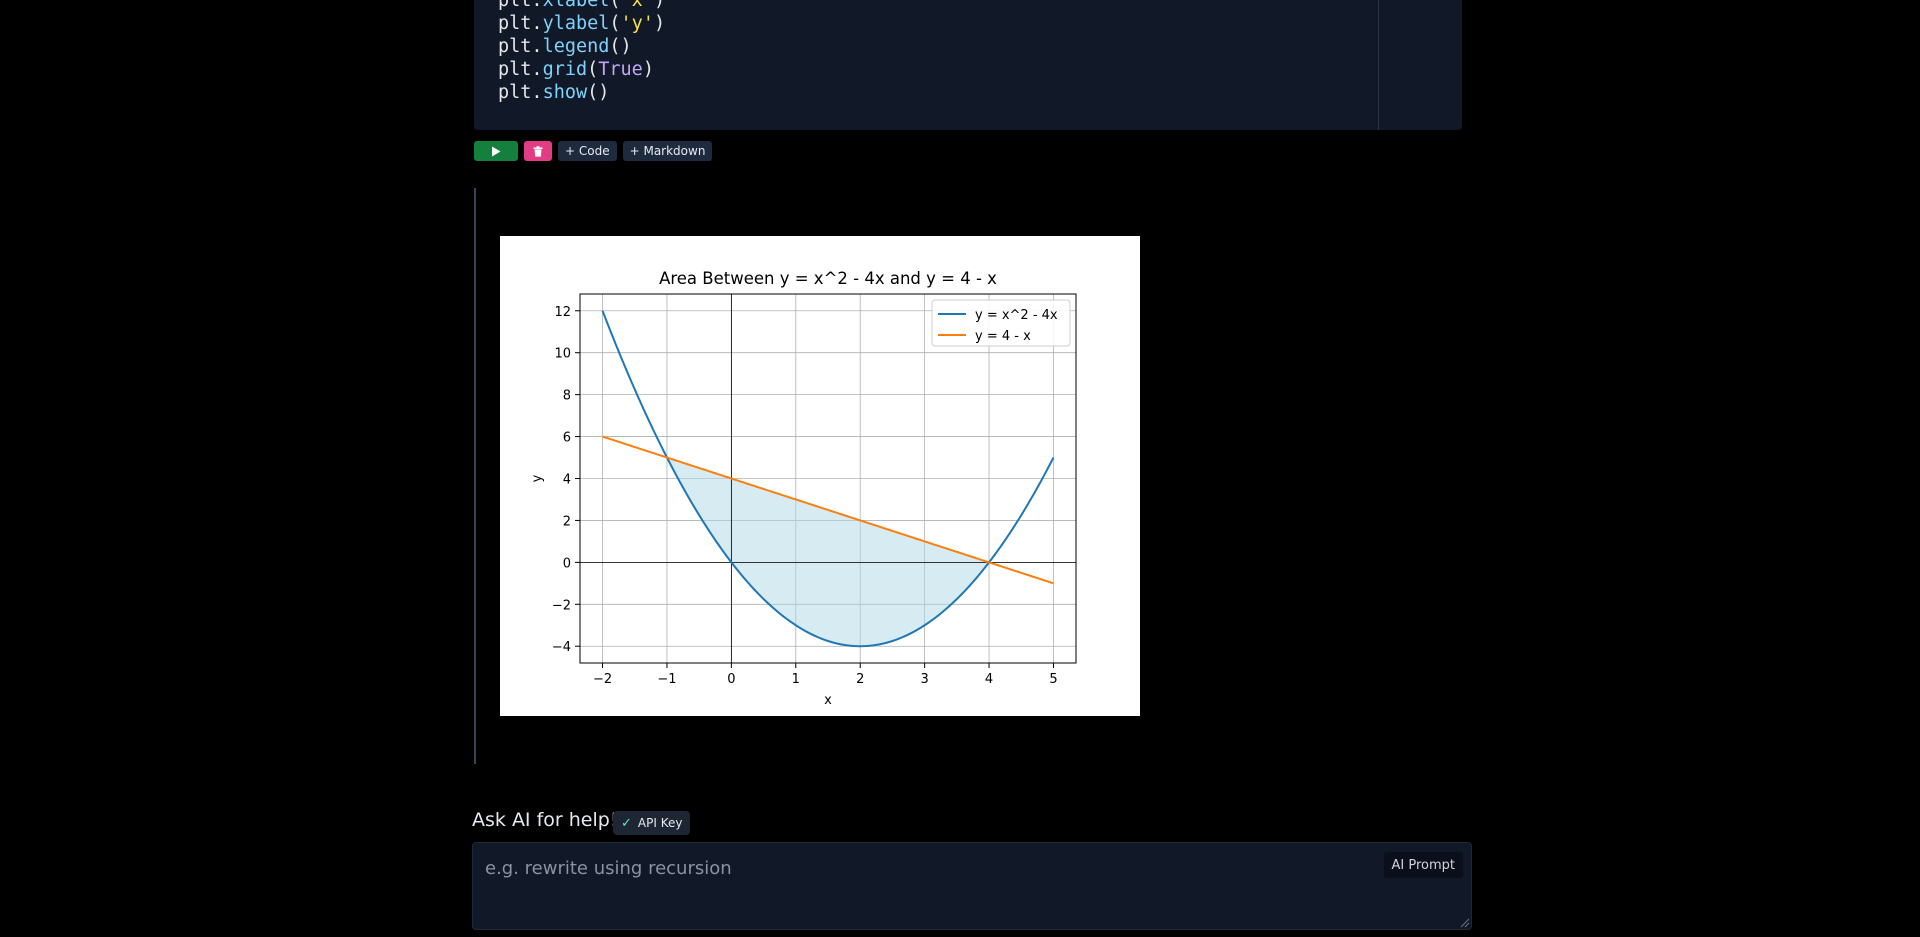  Describe the element at coordinates (1053, 679) in the screenshot. I see `x-tick-label: 5` at that location.